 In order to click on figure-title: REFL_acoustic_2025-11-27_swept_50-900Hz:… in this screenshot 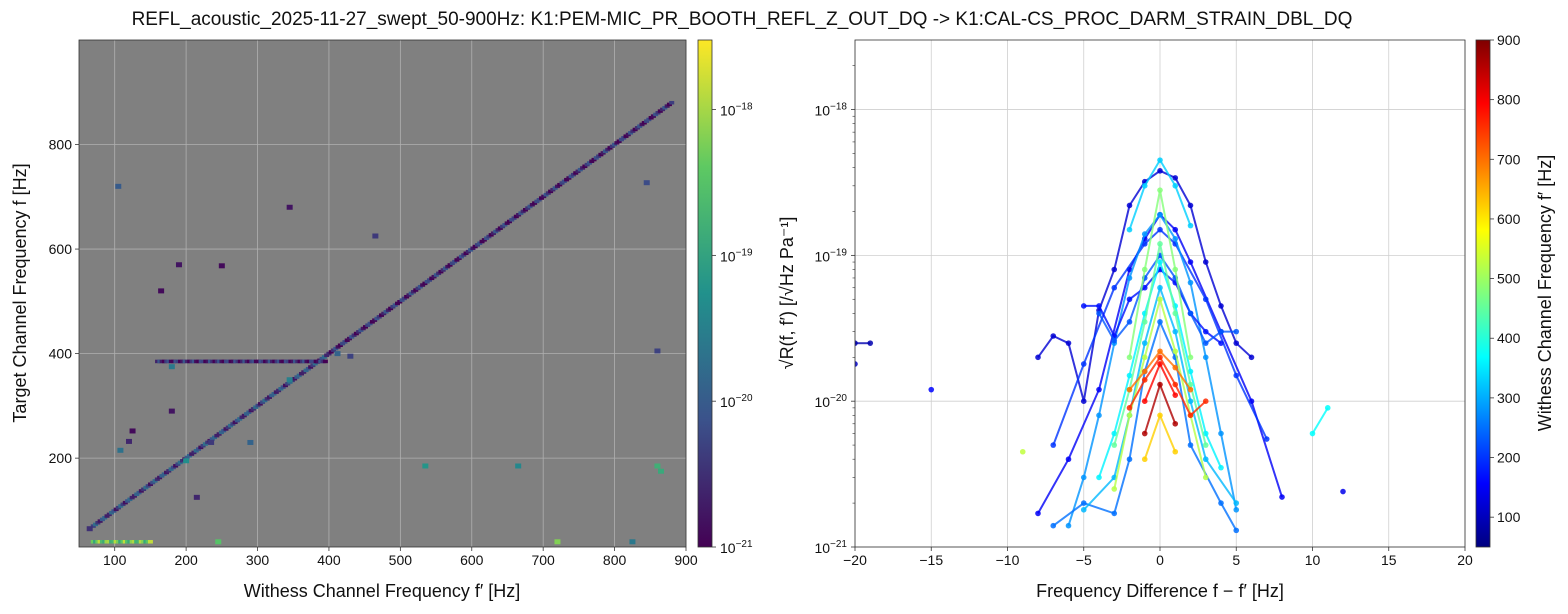, I will do `click(742, 19)`.